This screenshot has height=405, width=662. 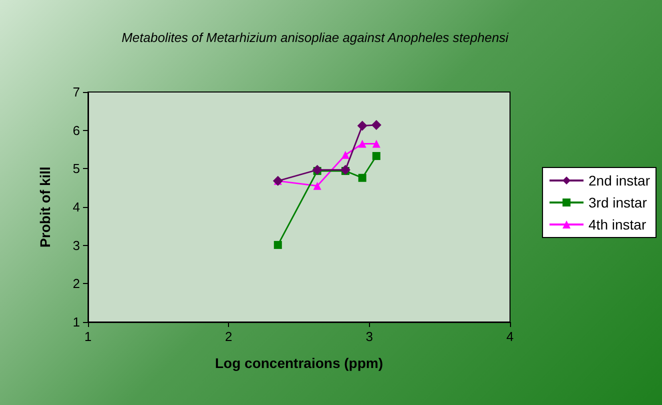 What do you see at coordinates (88, 336) in the screenshot?
I see `x-tick-label: 1` at bounding box center [88, 336].